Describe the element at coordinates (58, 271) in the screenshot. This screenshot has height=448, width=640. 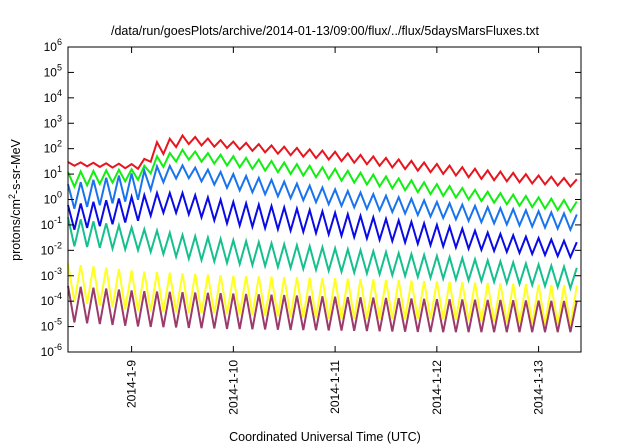
I see `y-tick-label-exp: -3` at that location.